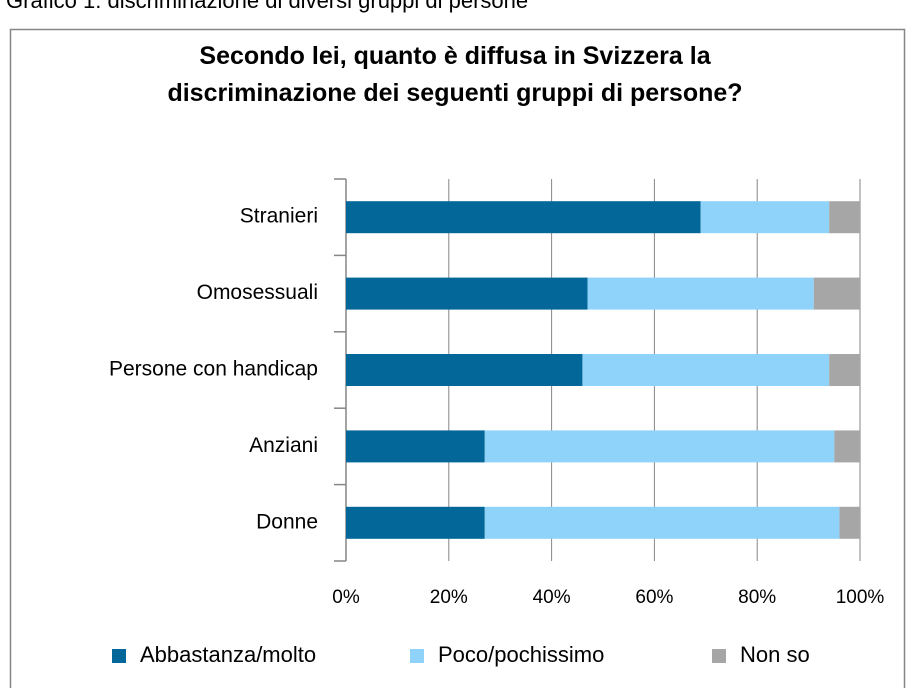  Describe the element at coordinates (346, 597) in the screenshot. I see `x-tick-label: 0%` at that location.